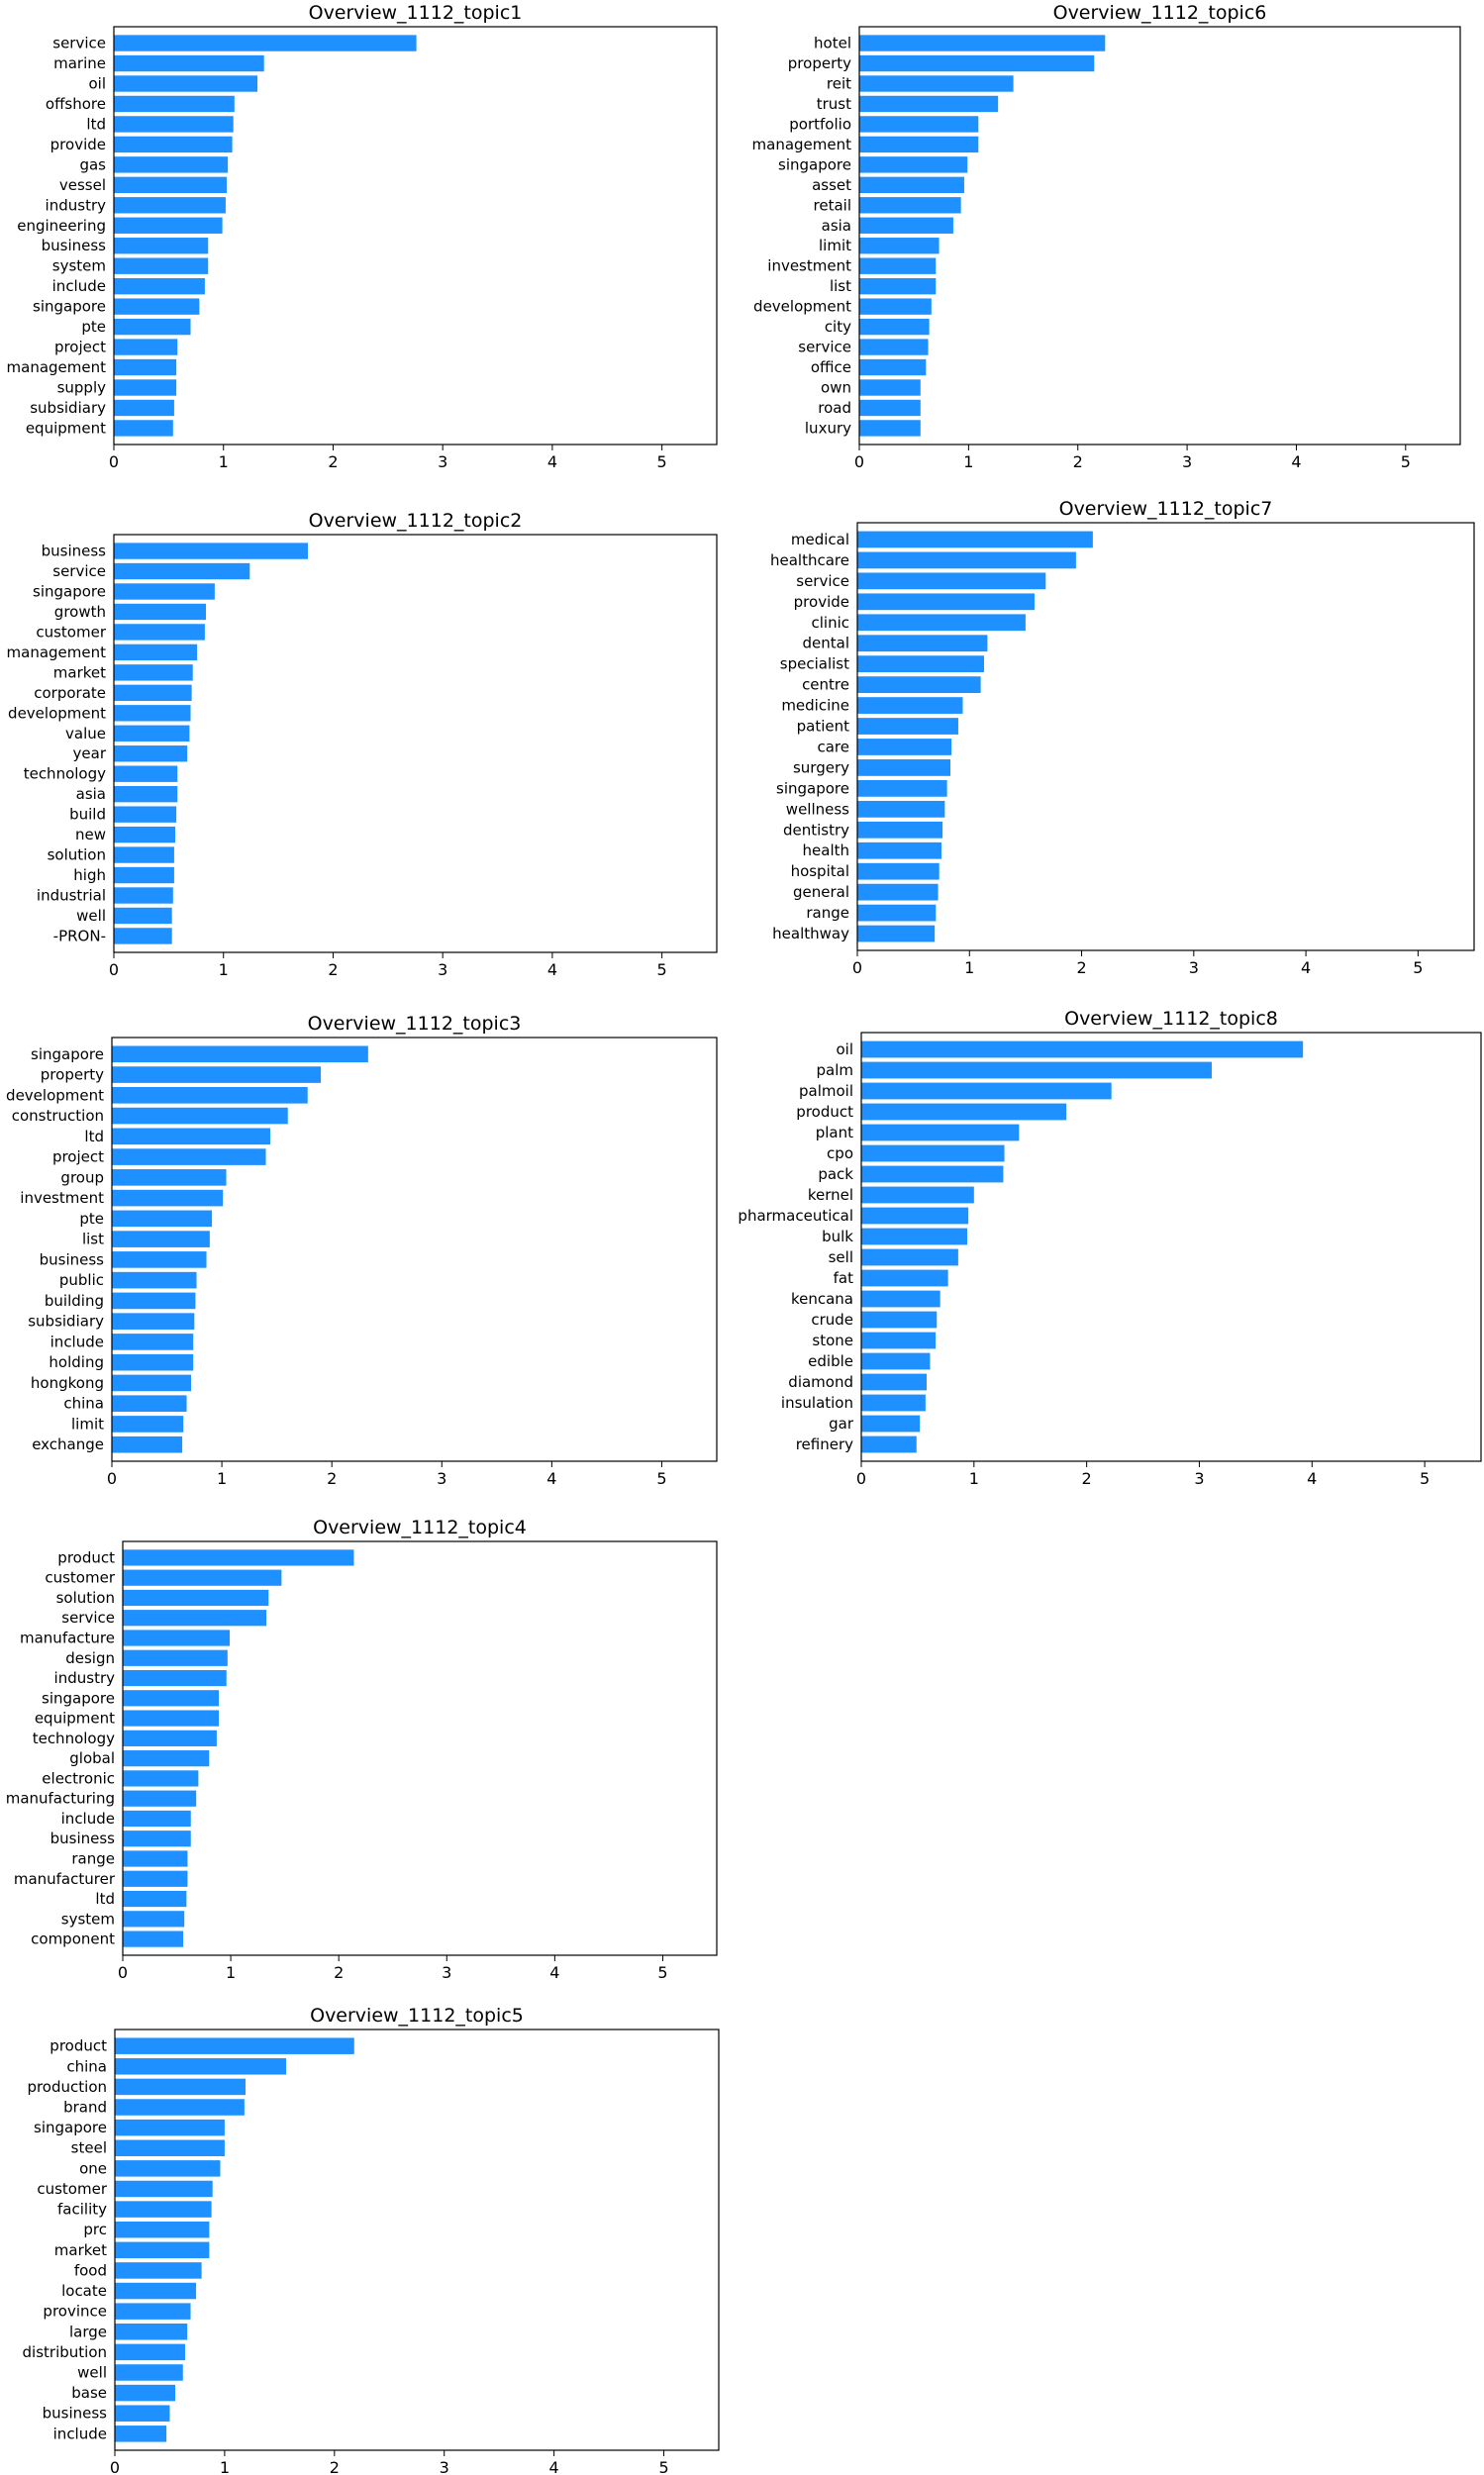 Image resolution: width=1484 pixels, height=2475 pixels. What do you see at coordinates (917, 1195) in the screenshot?
I see `bar-kernel` at bounding box center [917, 1195].